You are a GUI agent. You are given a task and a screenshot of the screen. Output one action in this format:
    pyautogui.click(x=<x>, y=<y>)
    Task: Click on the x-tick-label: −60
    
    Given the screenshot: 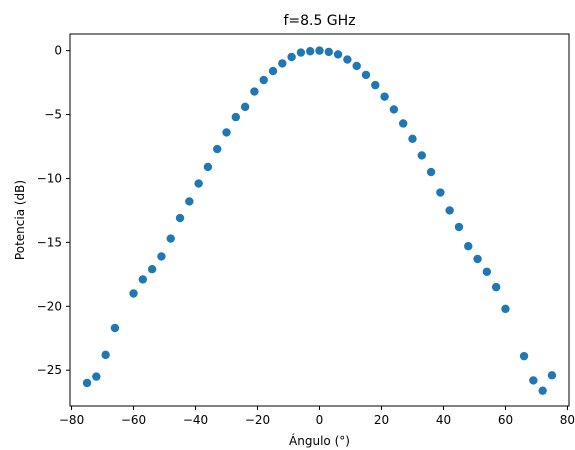 What is the action you would take?
    pyautogui.click(x=133, y=420)
    